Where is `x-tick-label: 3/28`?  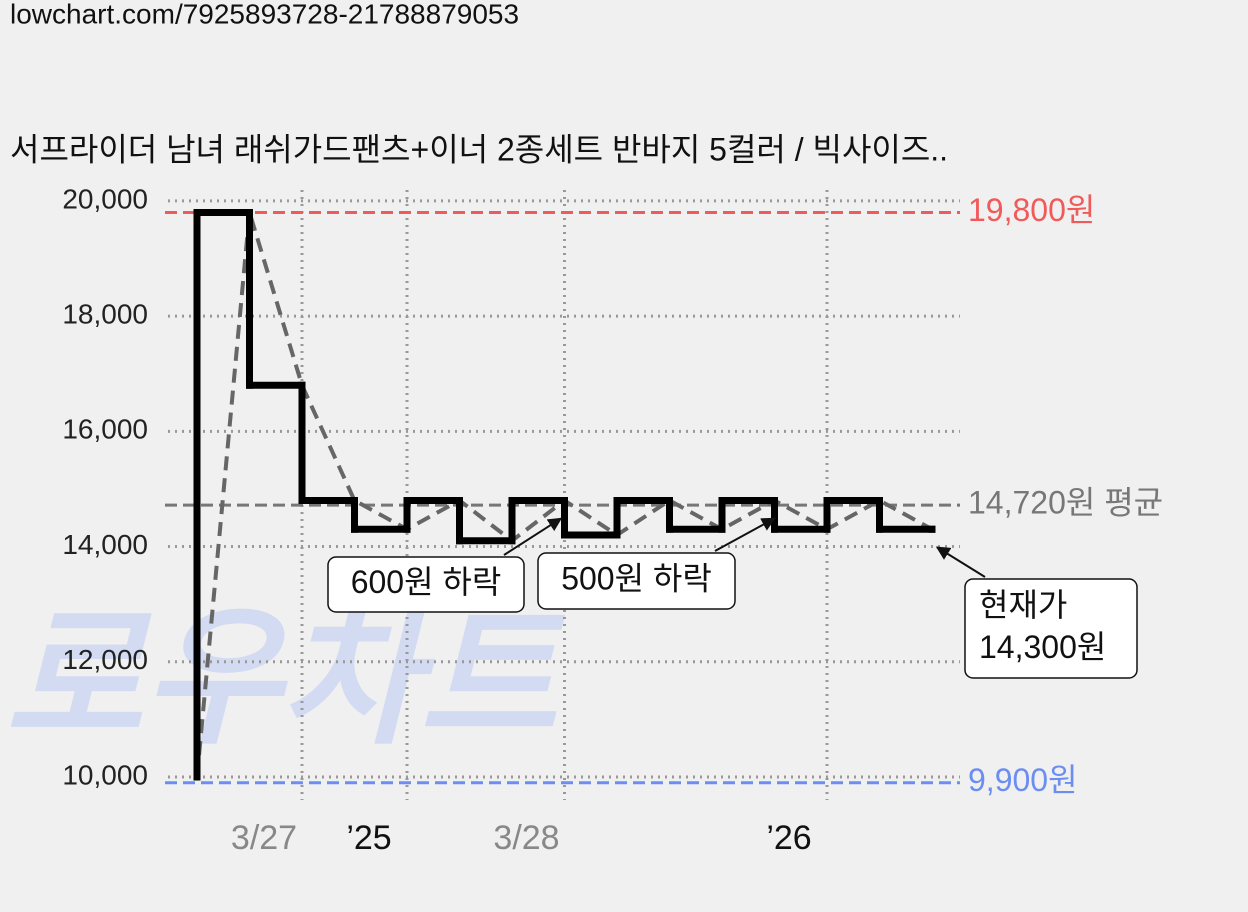
x-tick-label: 3/28 is located at coordinates (526, 838).